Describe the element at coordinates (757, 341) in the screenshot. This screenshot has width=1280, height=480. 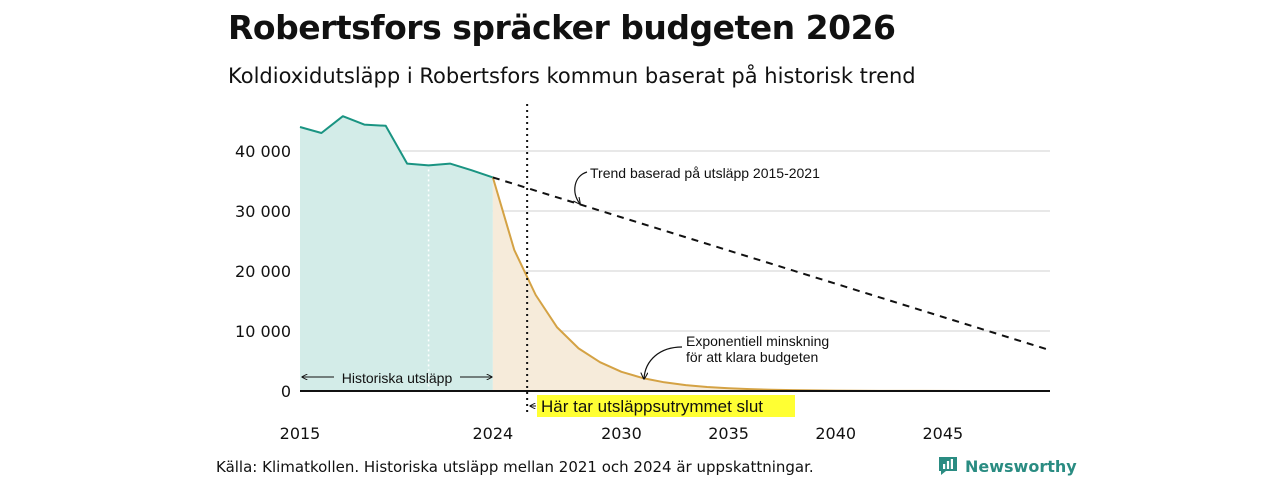
I see `exp-annotation-line1: Exponentiell minskning` at that location.